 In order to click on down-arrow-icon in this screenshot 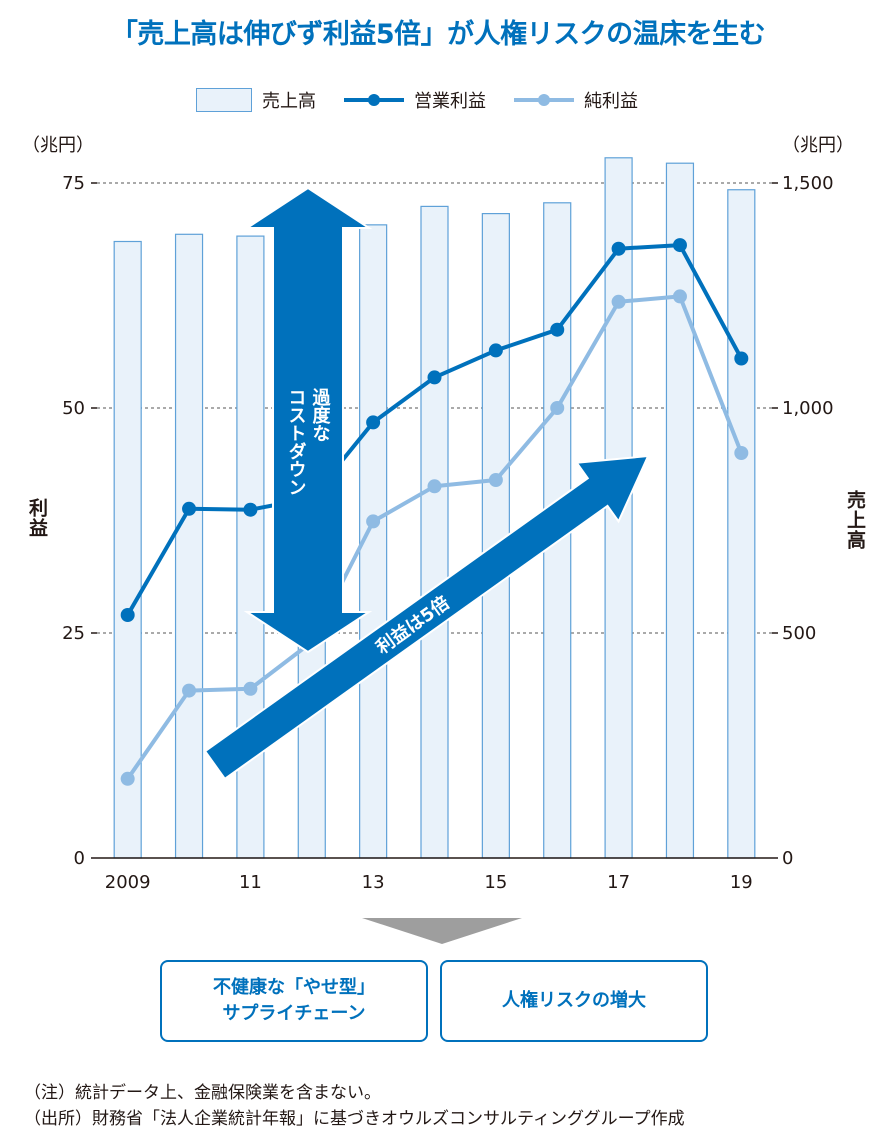, I will do `click(442, 931)`.